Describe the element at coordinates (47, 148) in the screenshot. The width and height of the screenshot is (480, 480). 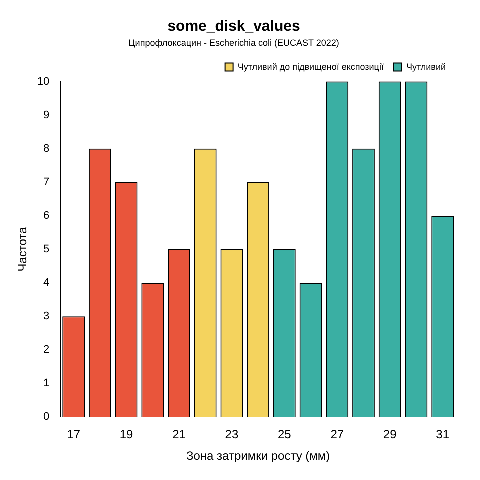
I see `y-tick-label: 8` at that location.